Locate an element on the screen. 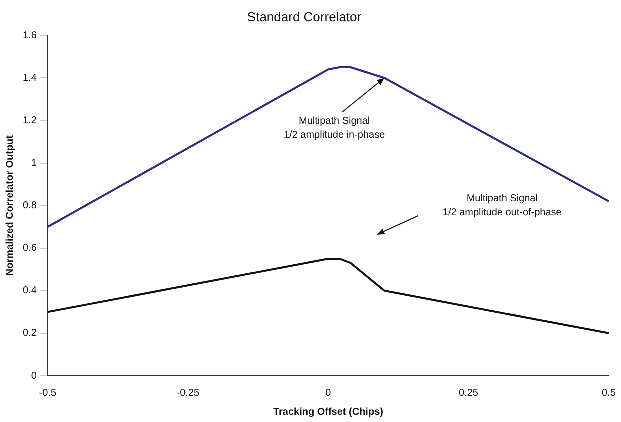  y-tick-label: 0.6 is located at coordinates (30, 248).